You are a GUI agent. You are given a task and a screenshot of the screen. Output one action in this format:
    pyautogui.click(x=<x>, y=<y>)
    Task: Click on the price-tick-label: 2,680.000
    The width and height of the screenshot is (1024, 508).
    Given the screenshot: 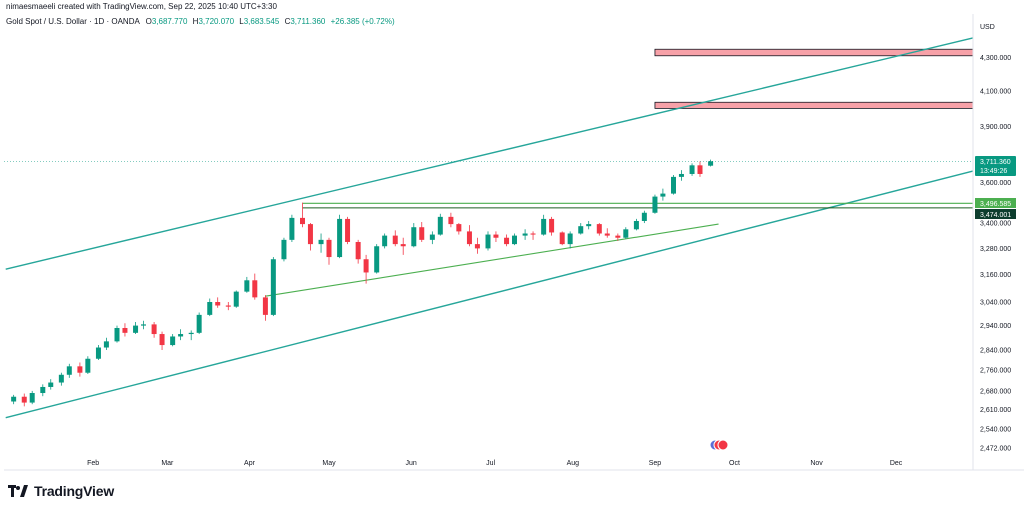 What is the action you would take?
    pyautogui.click(x=995, y=391)
    